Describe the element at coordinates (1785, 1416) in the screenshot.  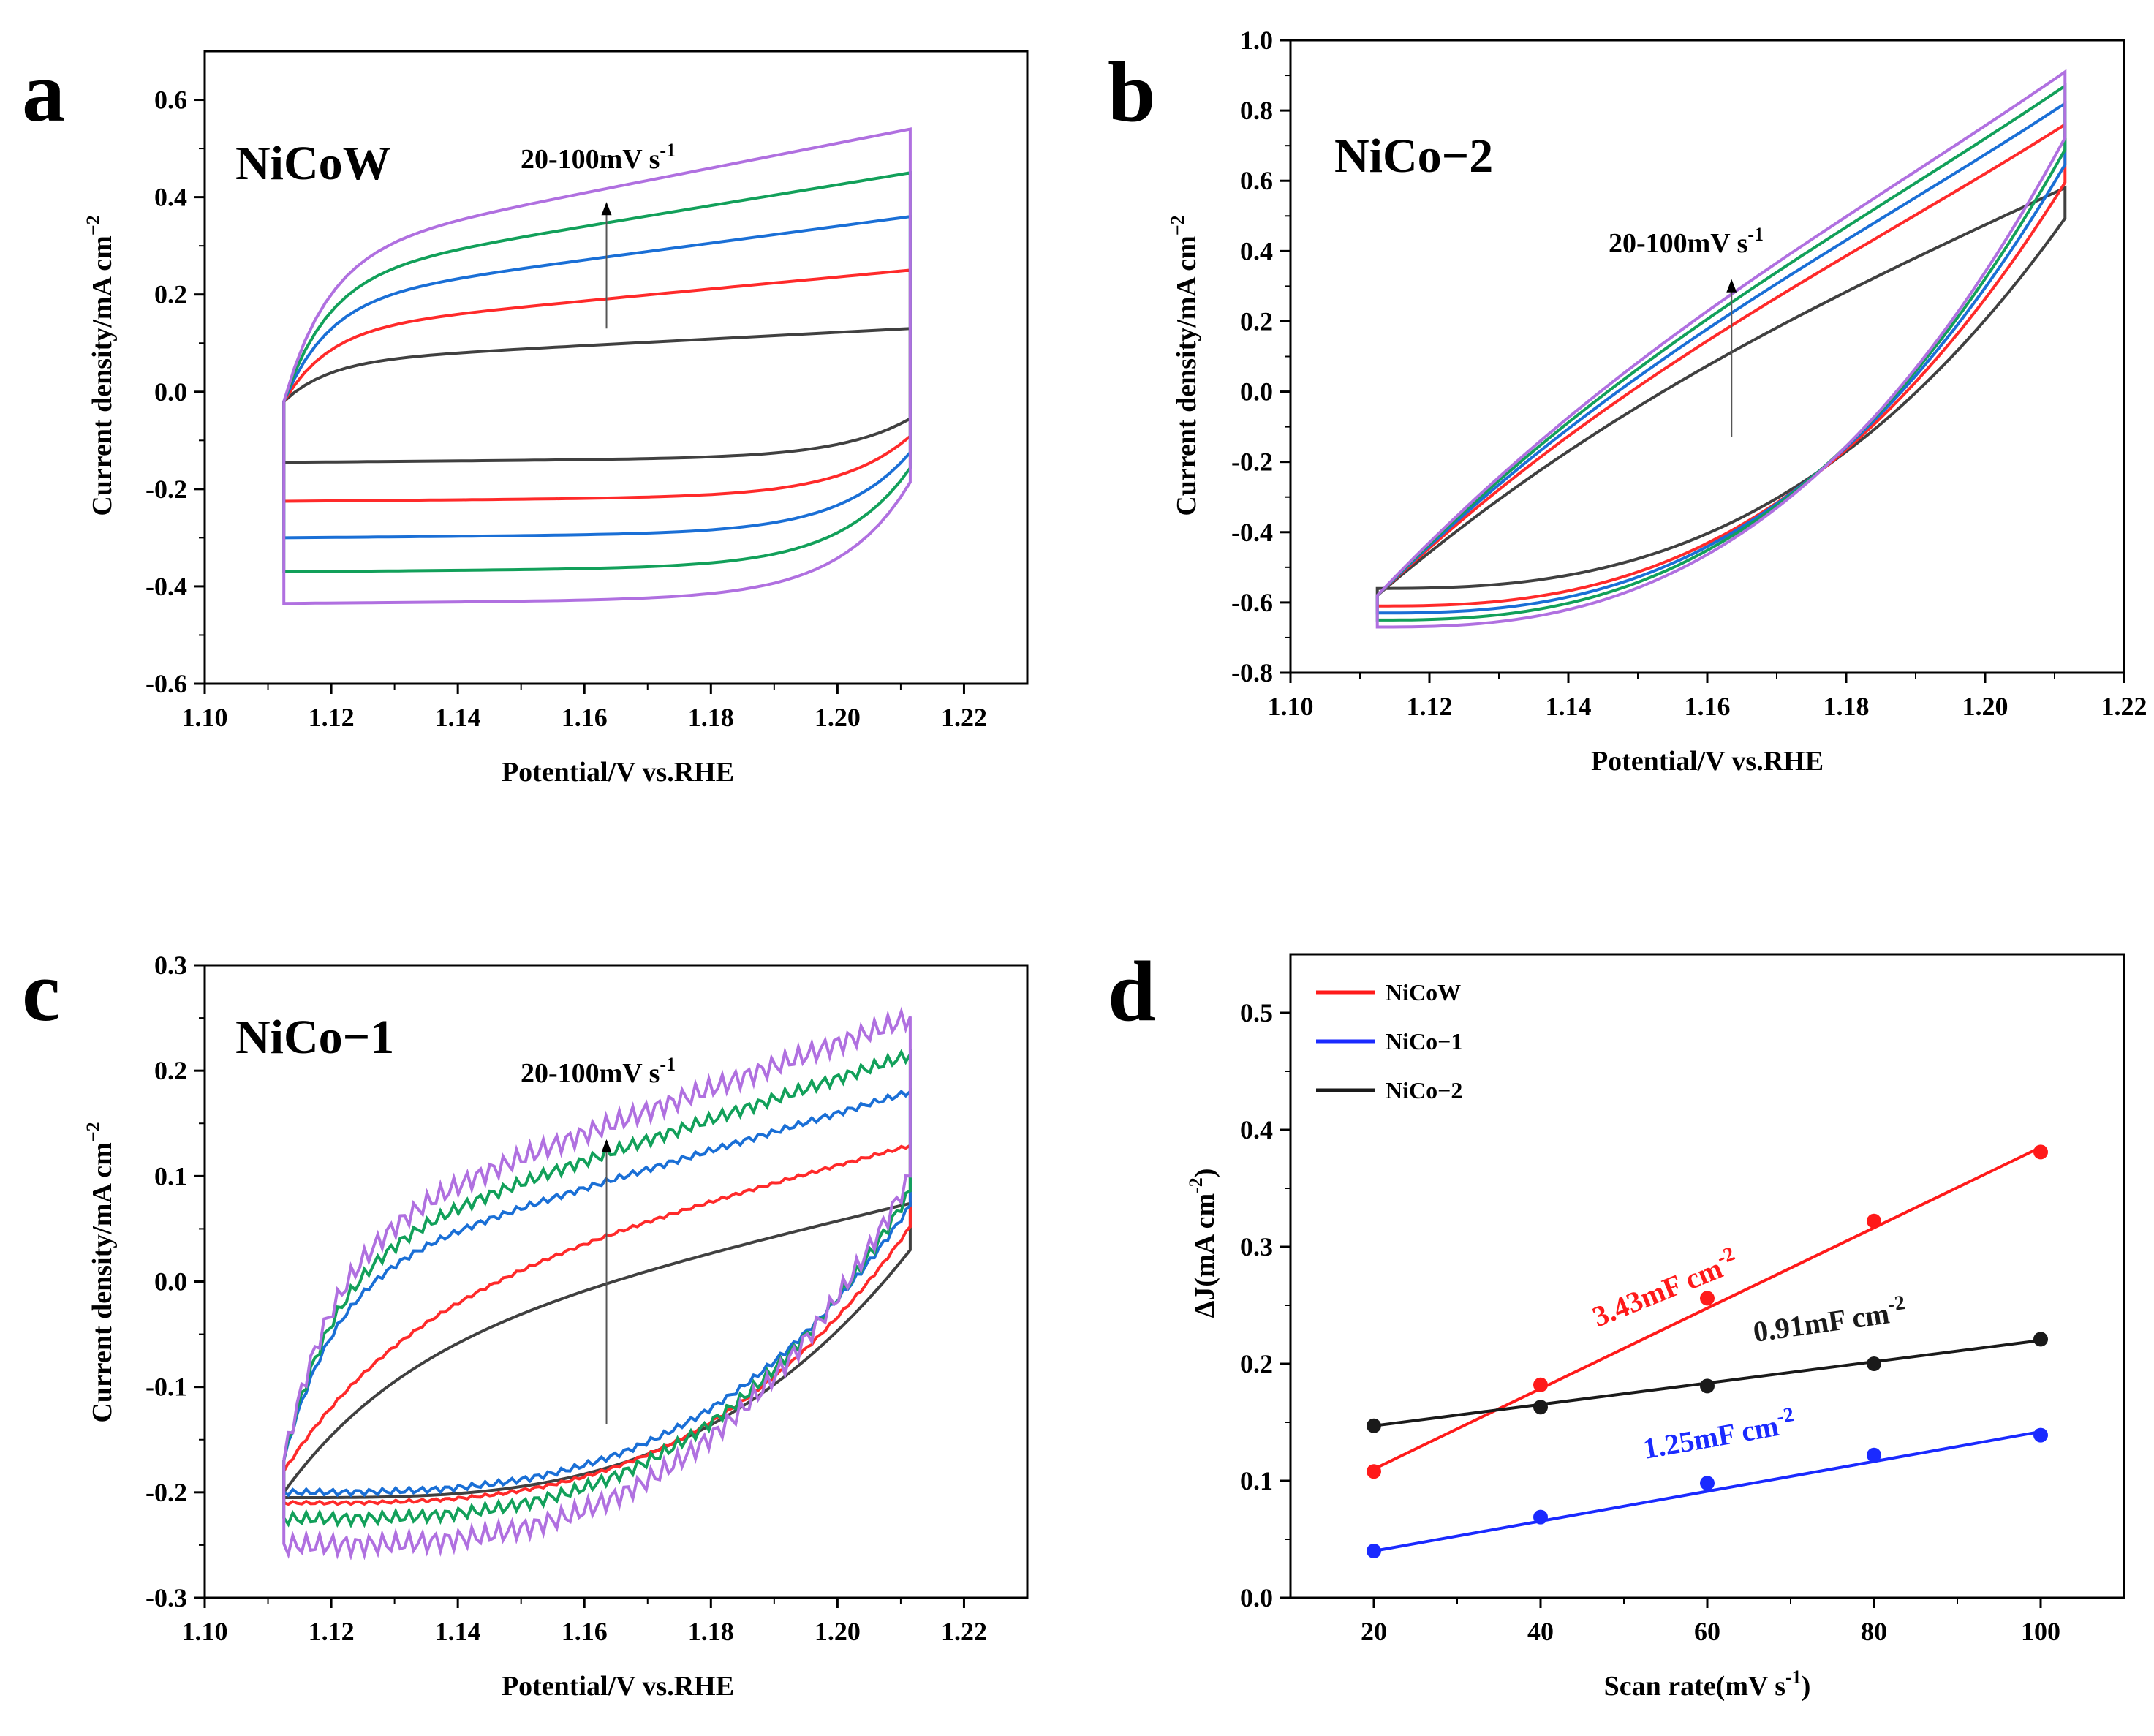
I see `slope-label-sup: -2` at that location.